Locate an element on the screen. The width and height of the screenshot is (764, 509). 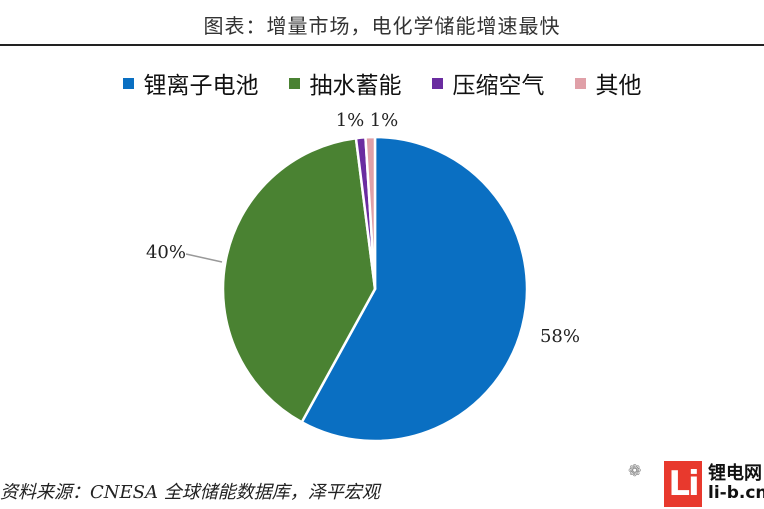
legend-swatch-lithium is located at coordinates (128, 83).